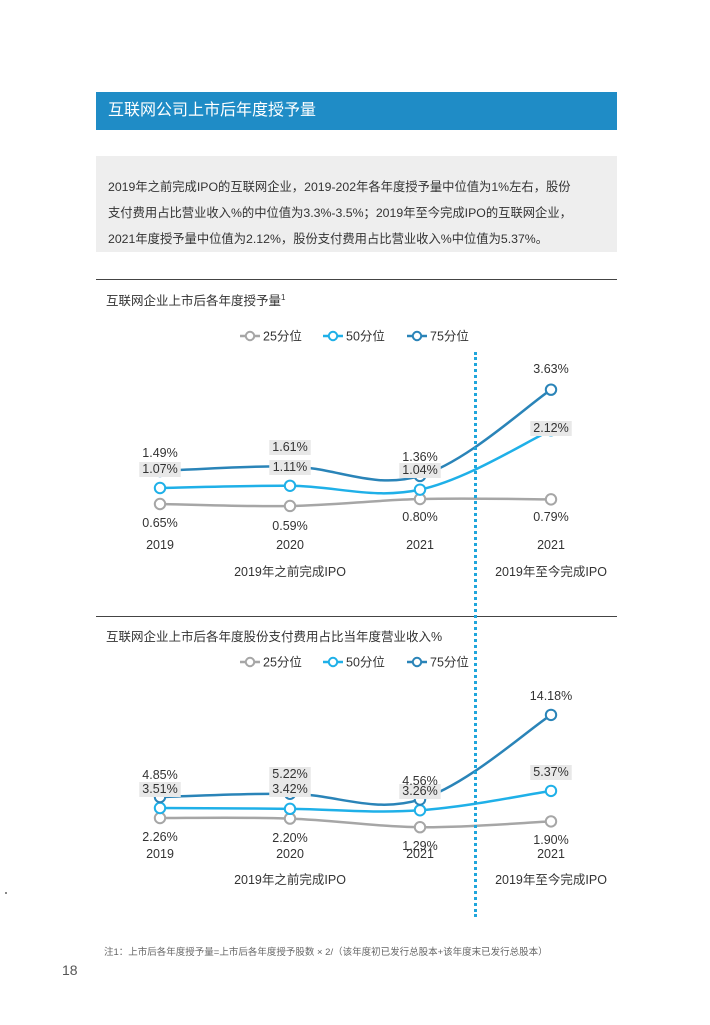 This screenshot has height=1025, width=710. What do you see at coordinates (160, 545) in the screenshot?
I see `chart1-category-label: 2019` at bounding box center [160, 545].